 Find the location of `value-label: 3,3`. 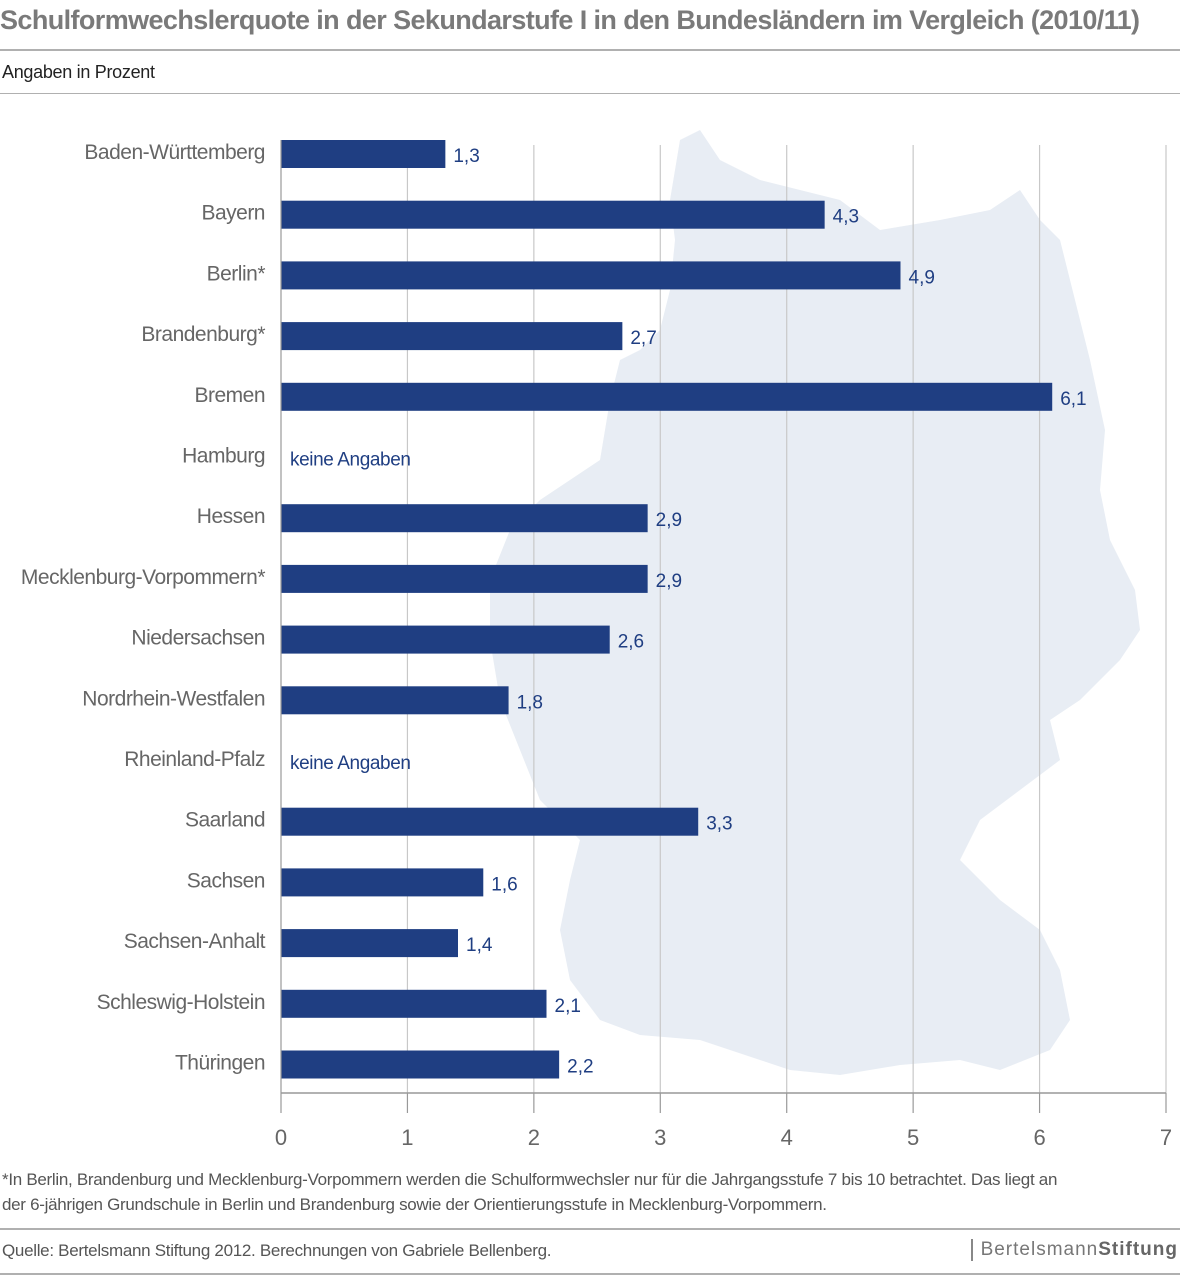

value-label: 3,3 is located at coordinates (719, 824).